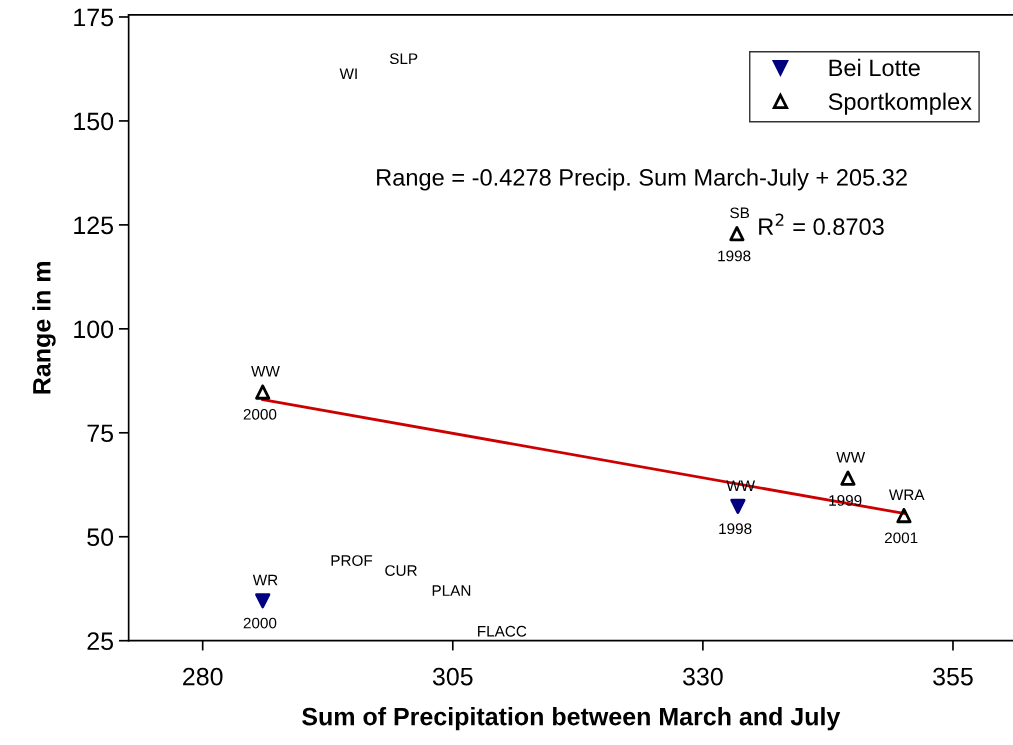 Image resolution: width=1013 pixels, height=745 pixels. Describe the element at coordinates (642, 179) in the screenshot. I see `annotation: Range = -0.4278 Precip. Sum March-July + 205.32` at that location.